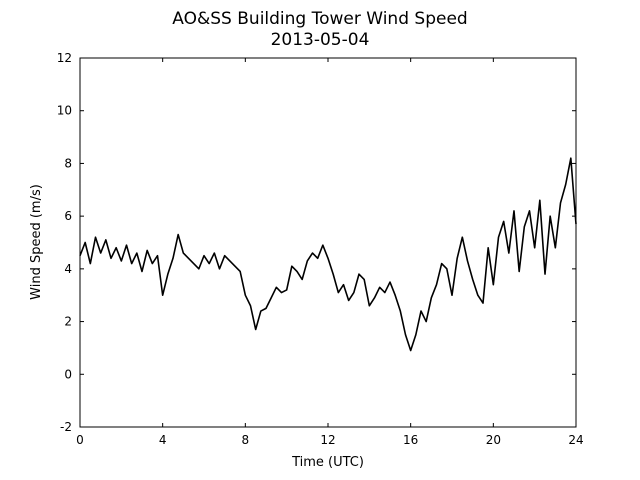  What do you see at coordinates (64, 111) in the screenshot?
I see `y-tick-label: 10` at bounding box center [64, 111].